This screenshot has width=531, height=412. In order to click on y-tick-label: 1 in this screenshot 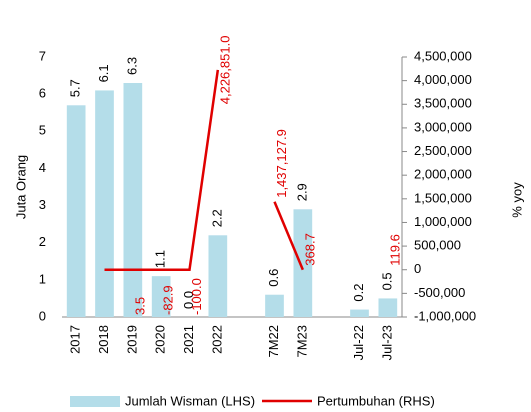, I will do `click(42, 278)`.